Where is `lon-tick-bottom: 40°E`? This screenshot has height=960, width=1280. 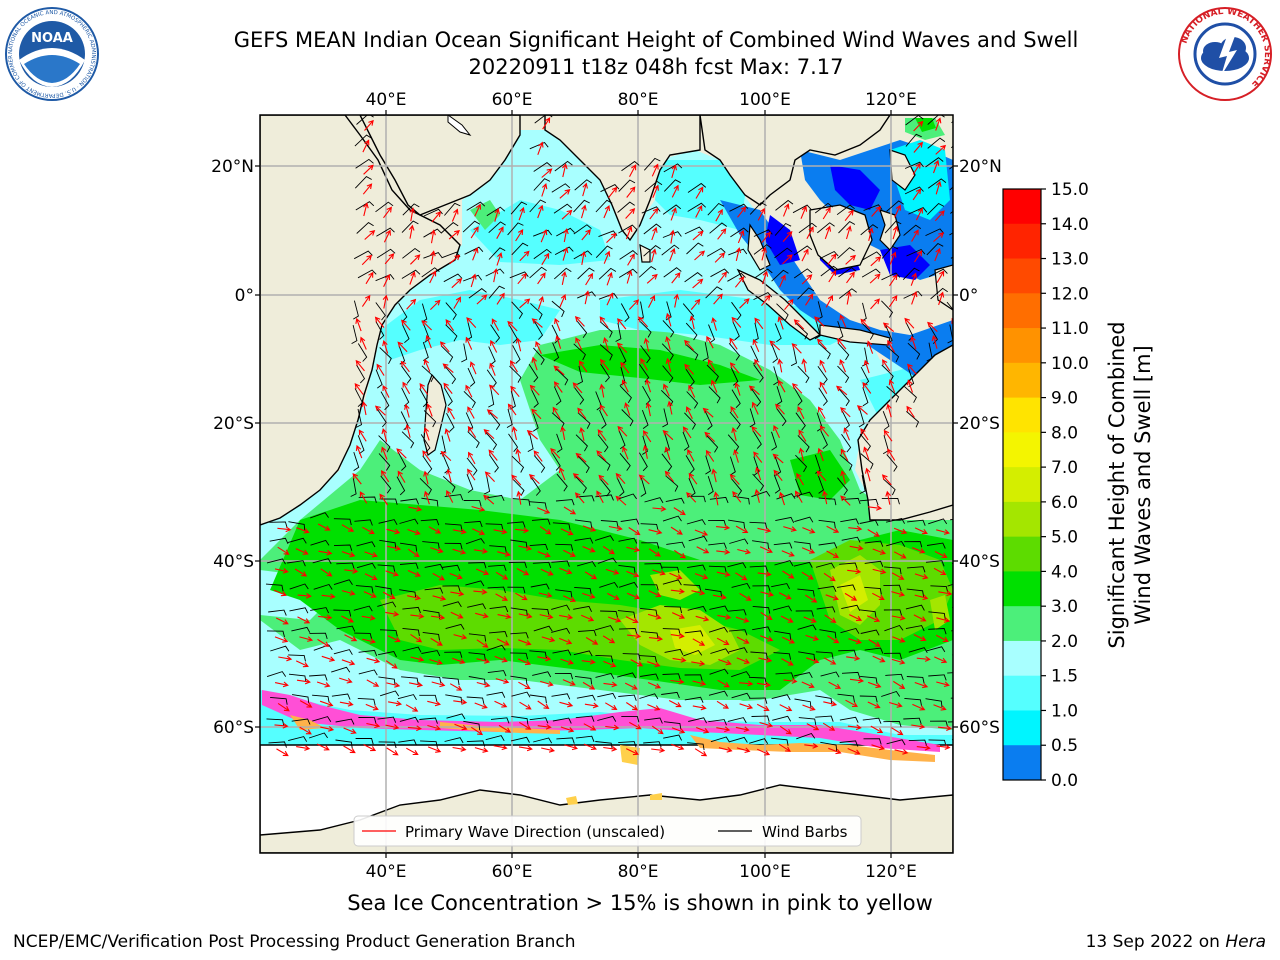
lon-tick-bottom: 40°E is located at coordinates (386, 872).